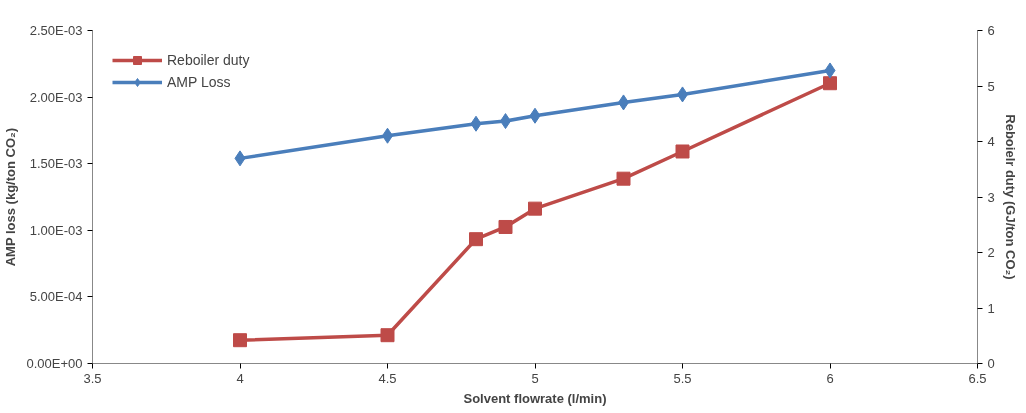  I want to click on y2-tick-label: 4, so click(991, 141).